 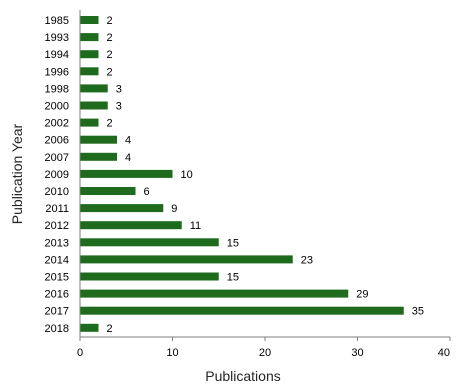 I want to click on x-tick-label-10: 10, so click(x=172, y=353).